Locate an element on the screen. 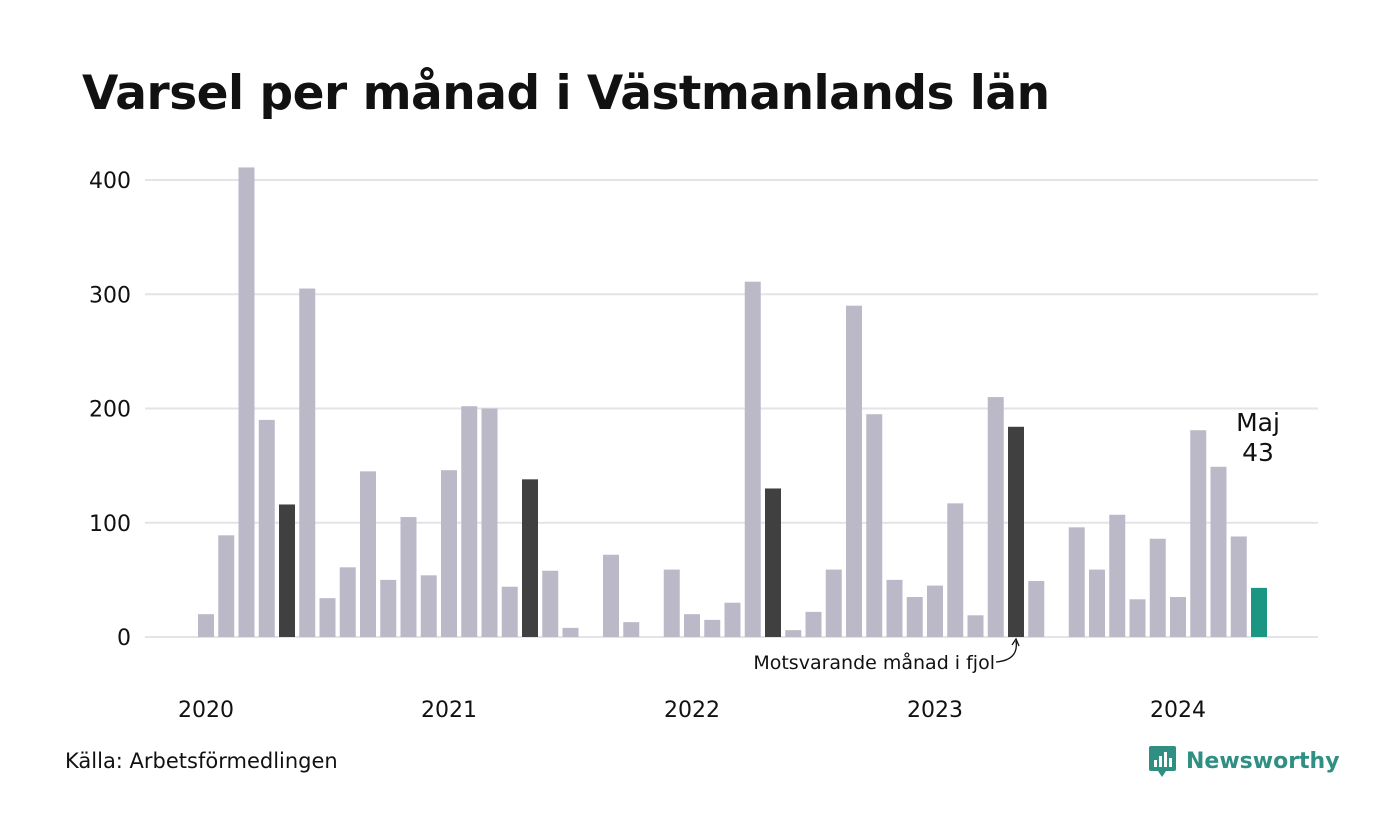 This screenshot has height=840, width=1400. x-tick-label: 2021 is located at coordinates (449, 710).